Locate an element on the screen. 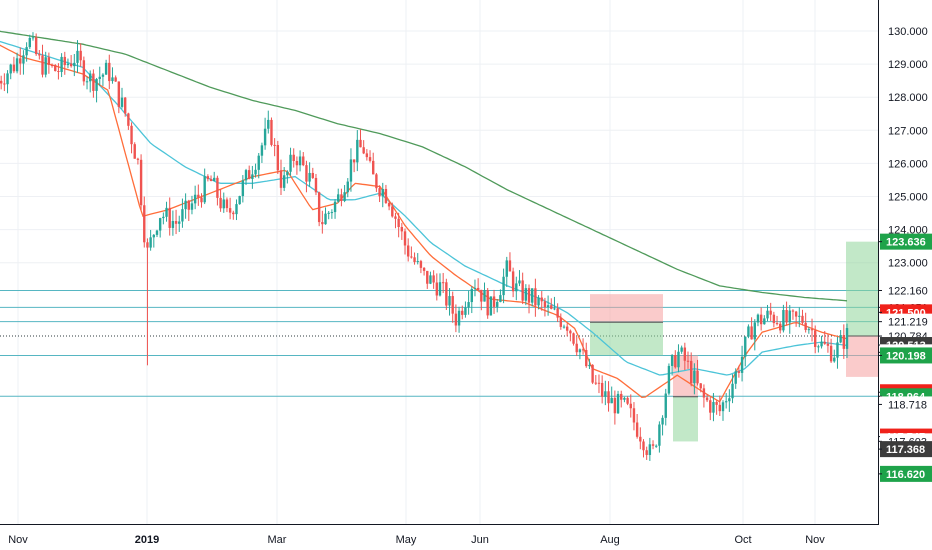  time-tick-label: Mar is located at coordinates (277, 540).